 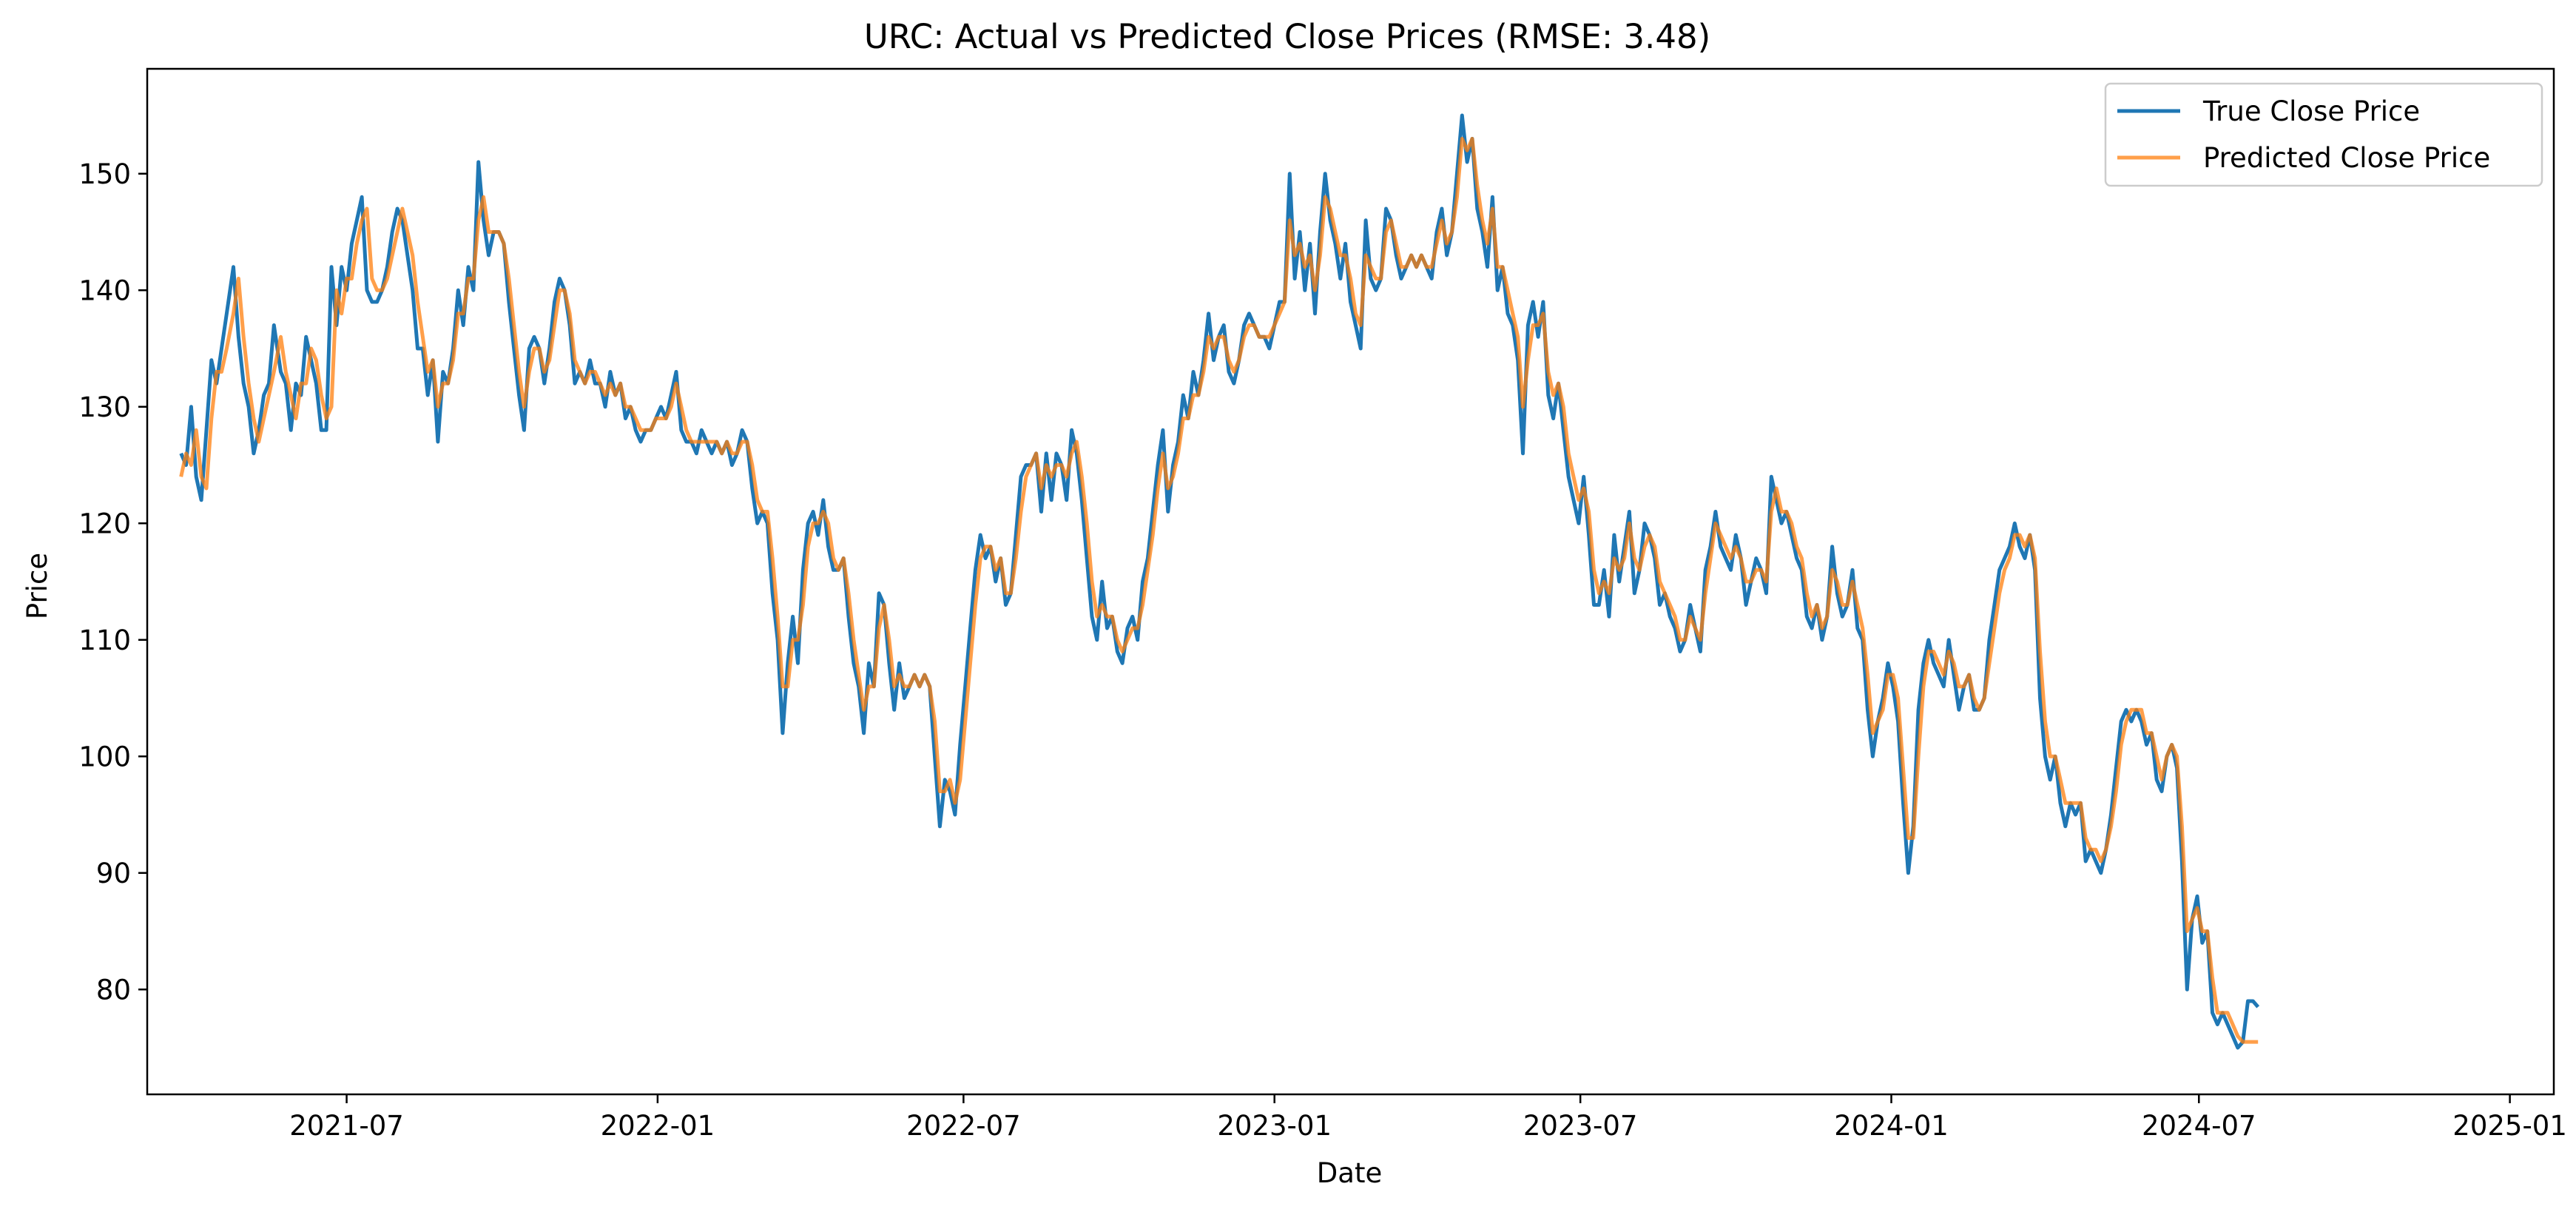 I want to click on legend-box, so click(x=2323, y=135).